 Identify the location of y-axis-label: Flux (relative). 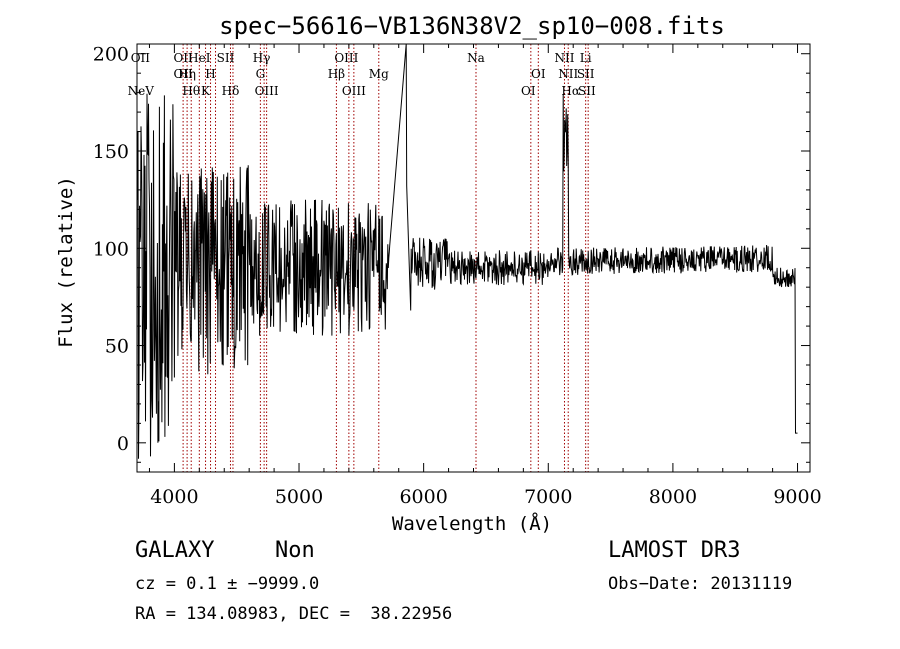
(66, 262).